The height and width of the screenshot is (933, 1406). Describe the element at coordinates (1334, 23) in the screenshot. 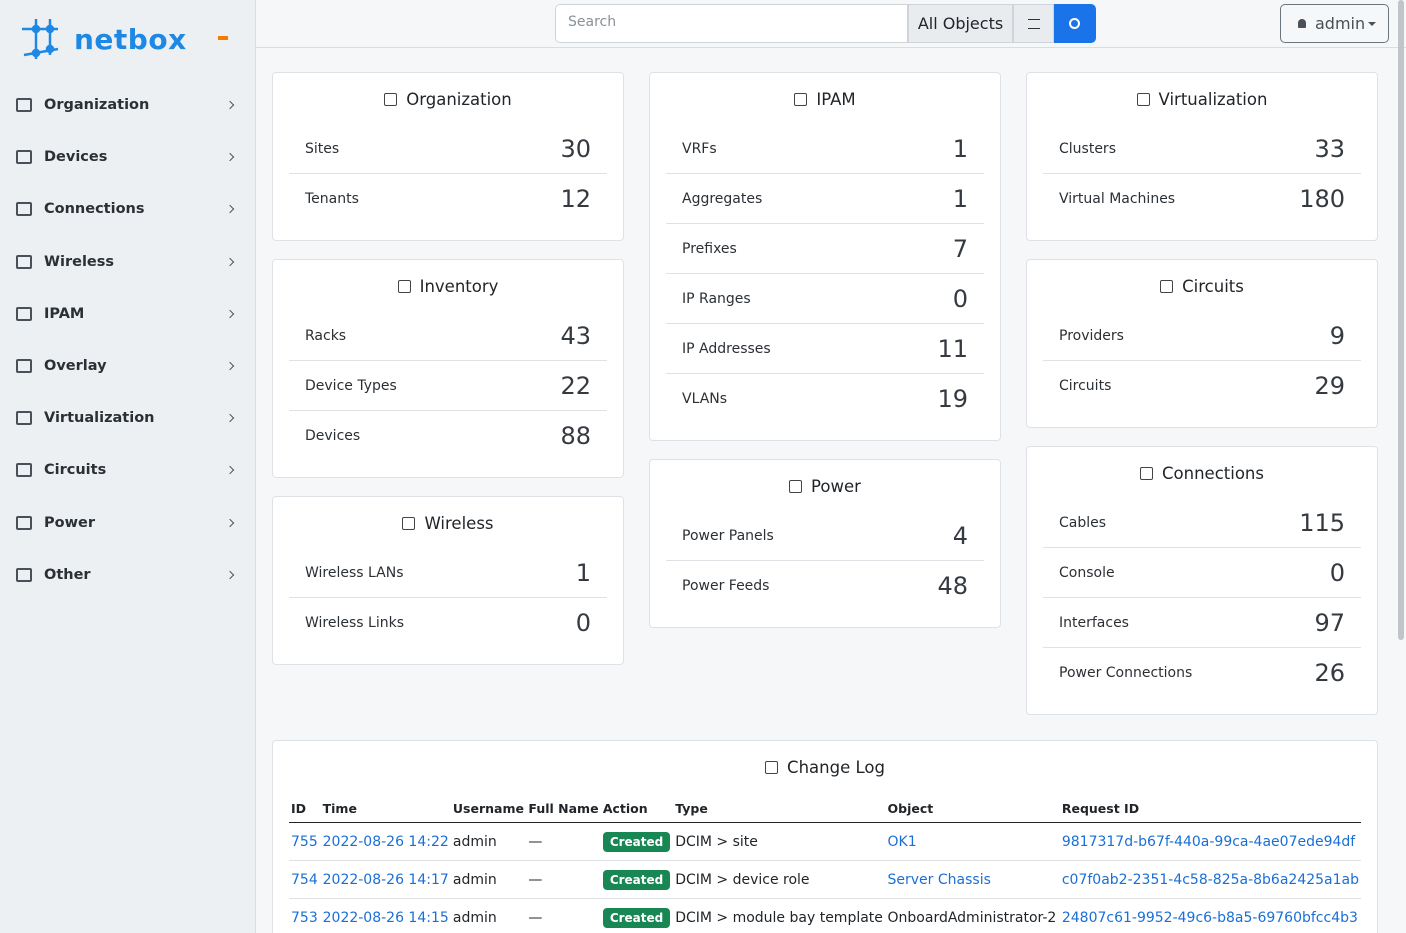

I see `user-menu: admin` at that location.